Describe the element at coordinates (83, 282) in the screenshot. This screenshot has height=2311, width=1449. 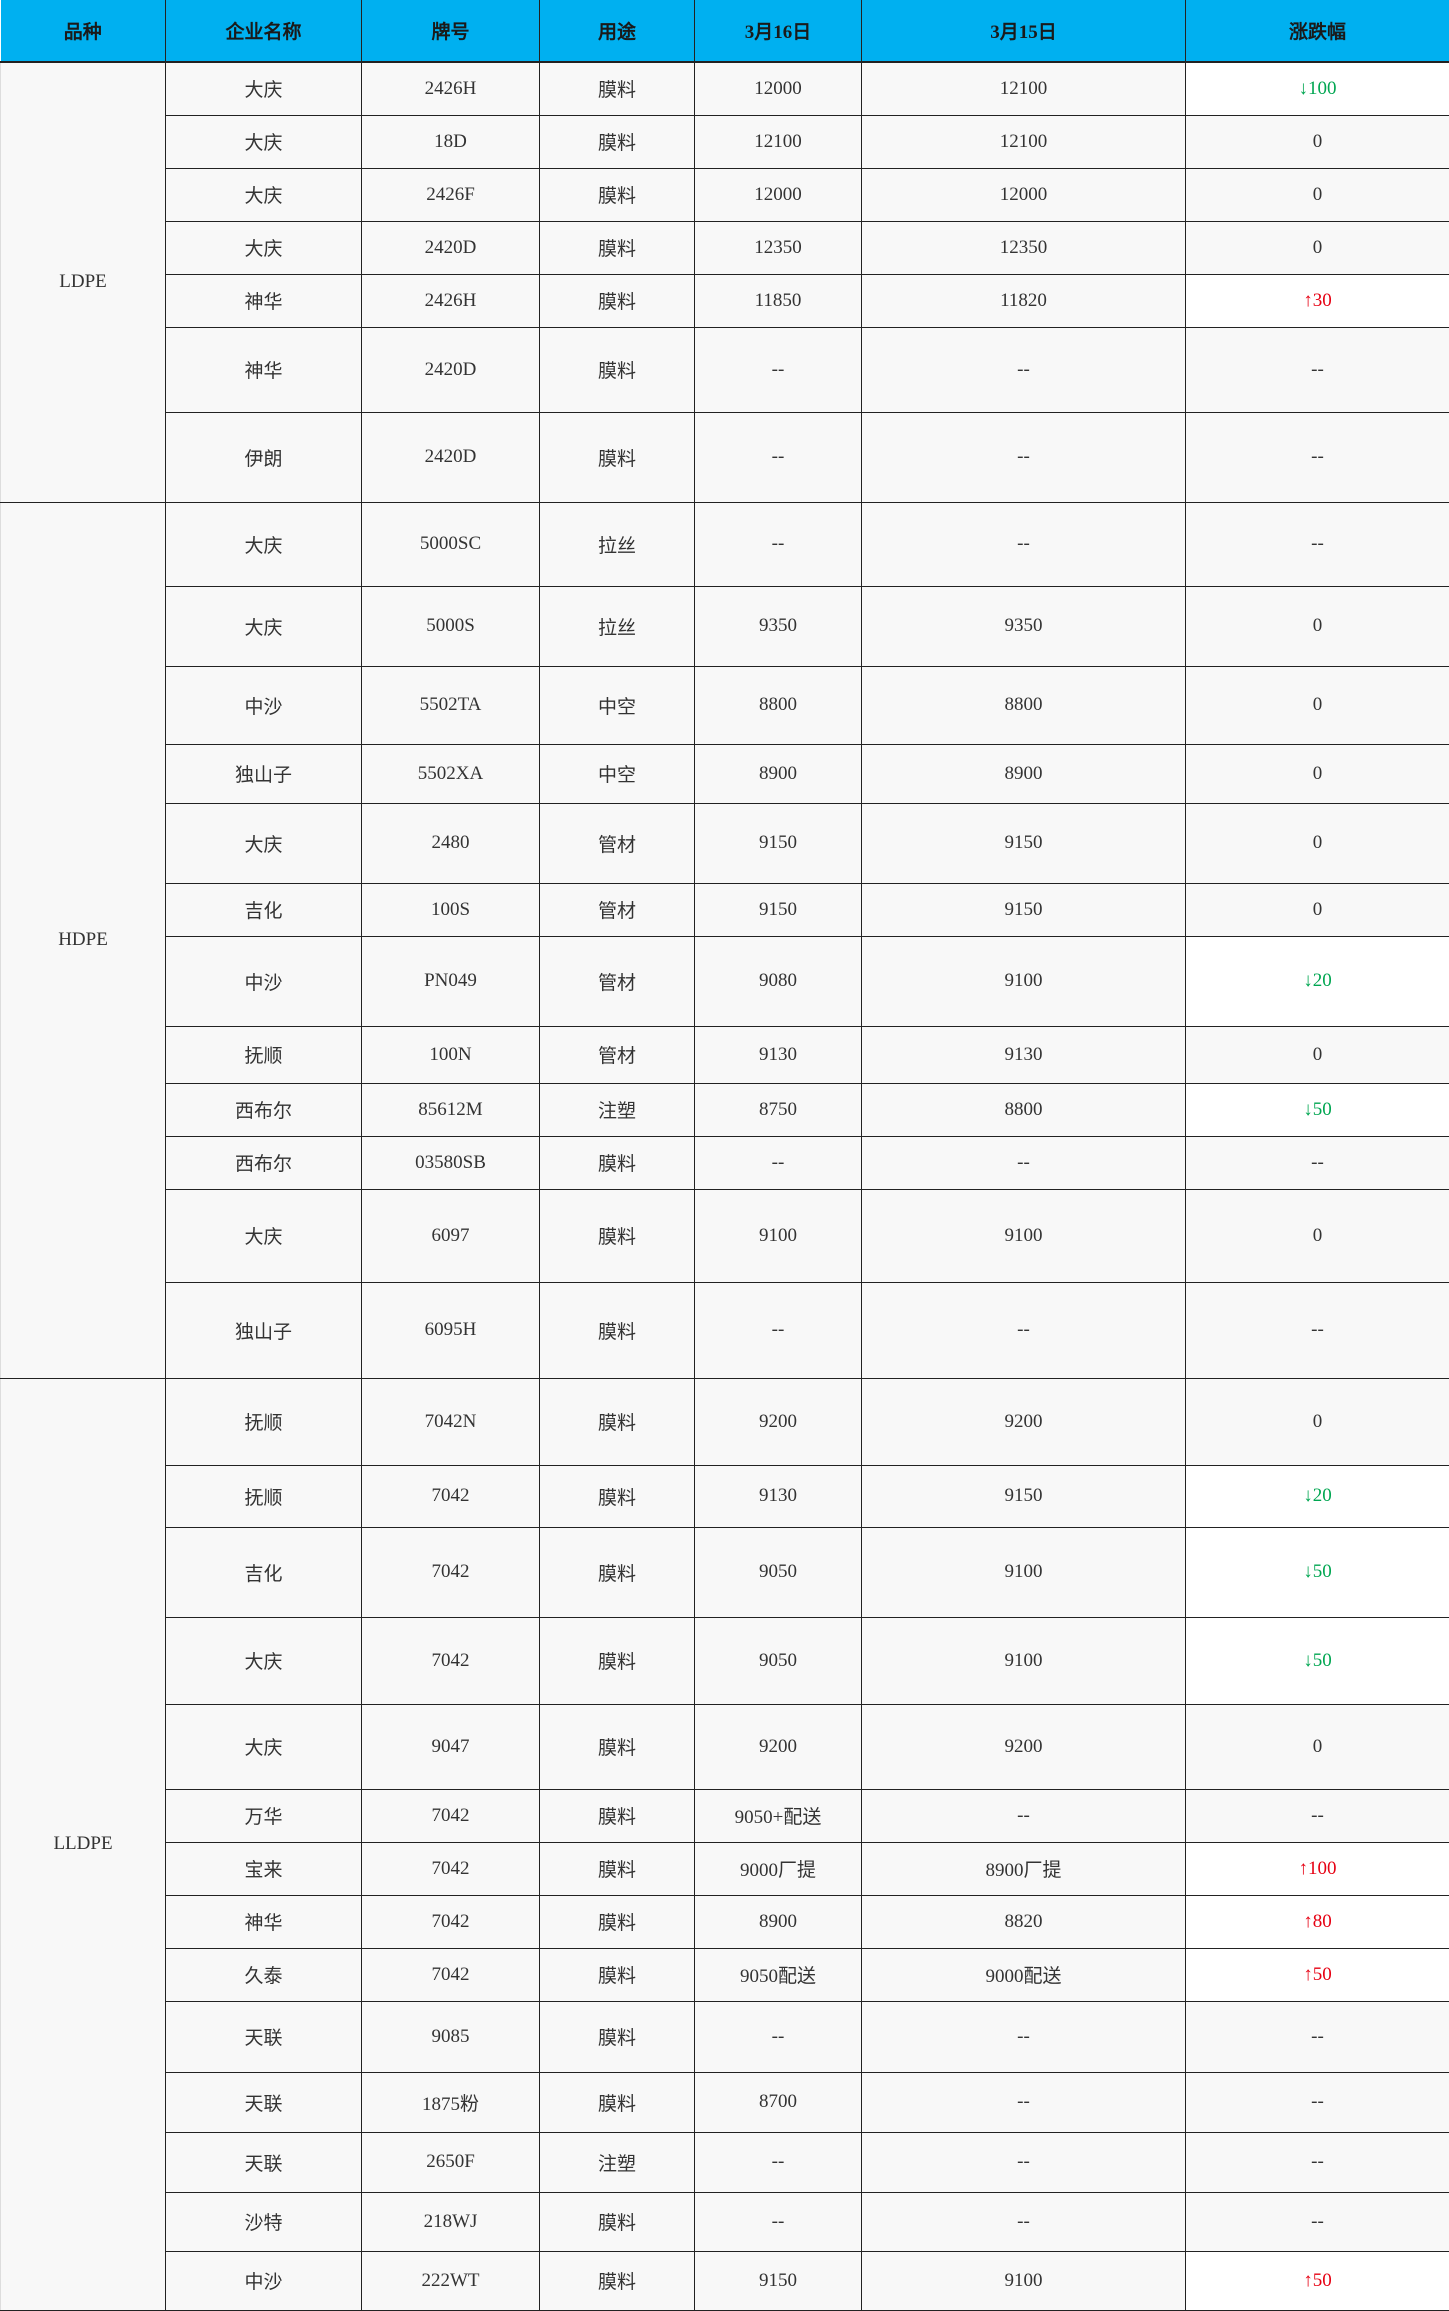
I see `category-cell: LDPE` at that location.